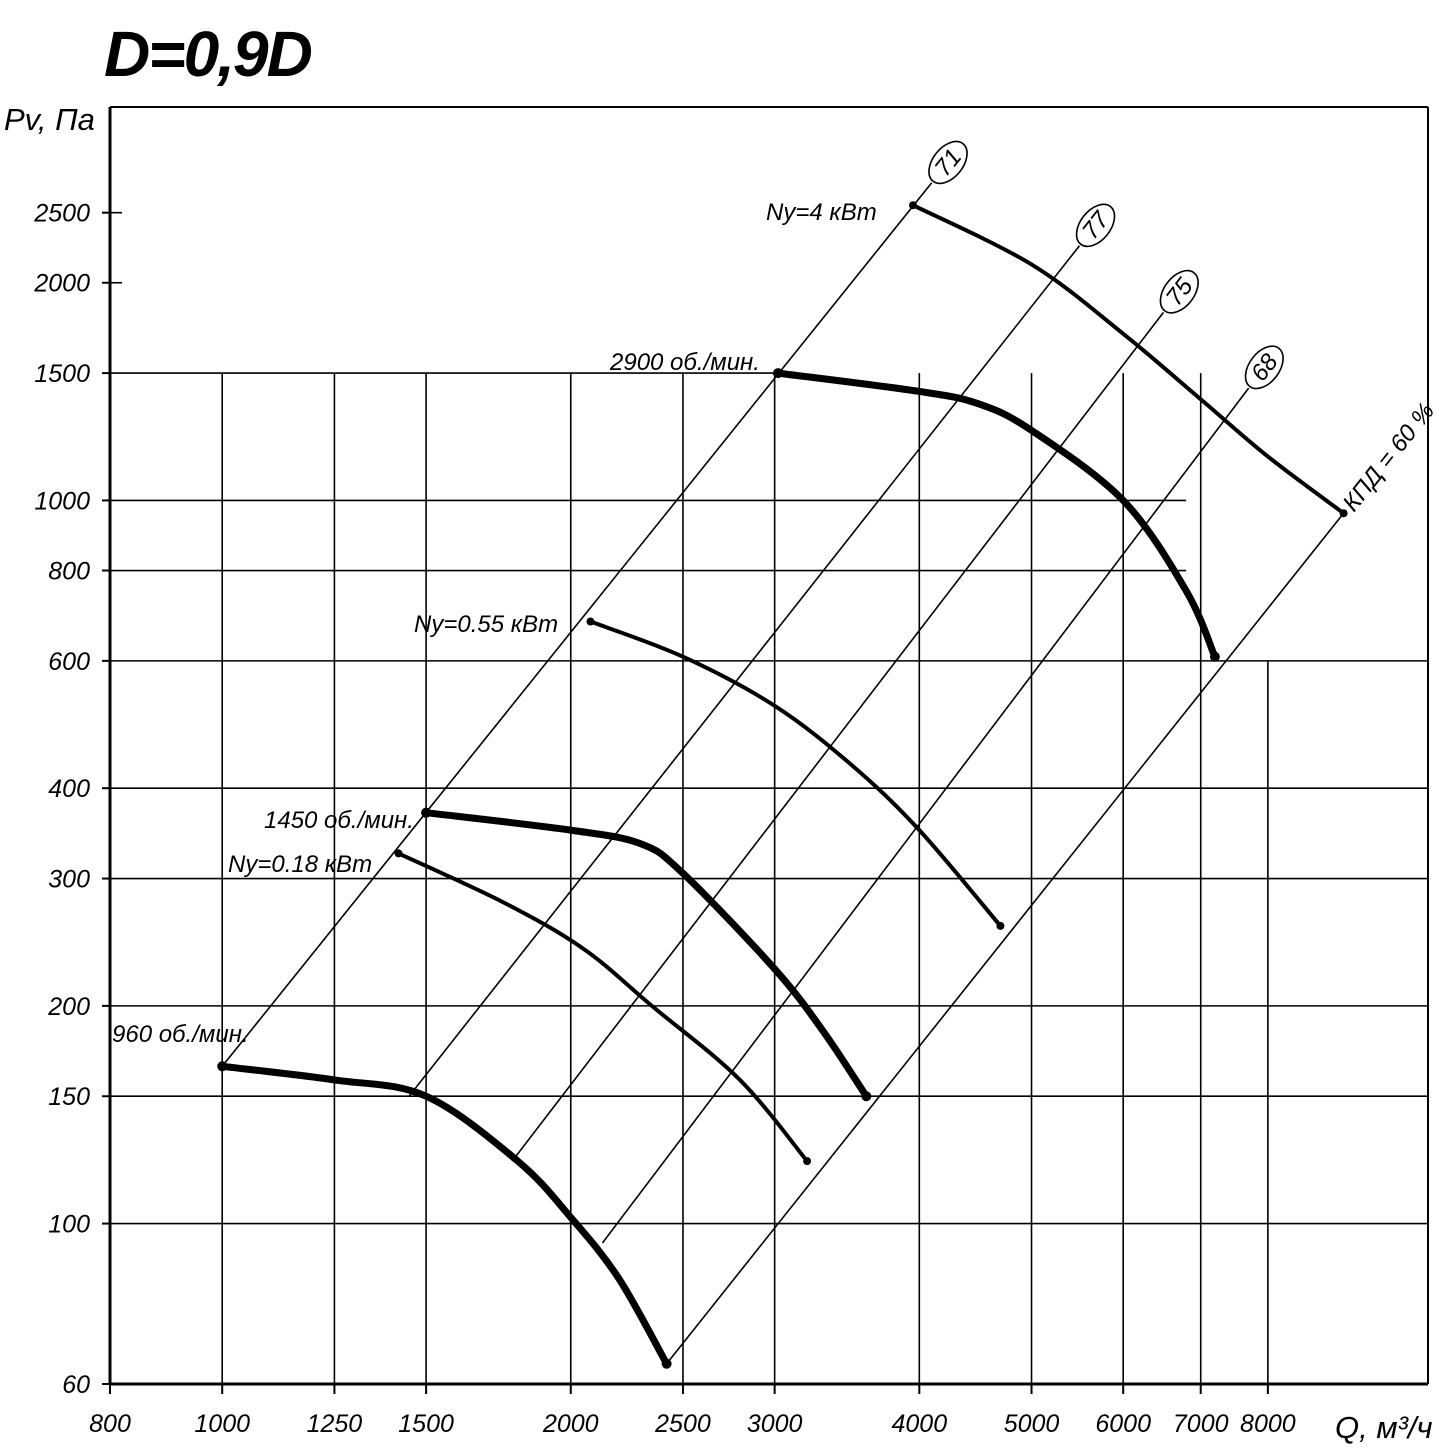  Describe the element at coordinates (1388, 457) in the screenshot. I see `efficiency-label-kpd: КПД = 60 %` at that location.